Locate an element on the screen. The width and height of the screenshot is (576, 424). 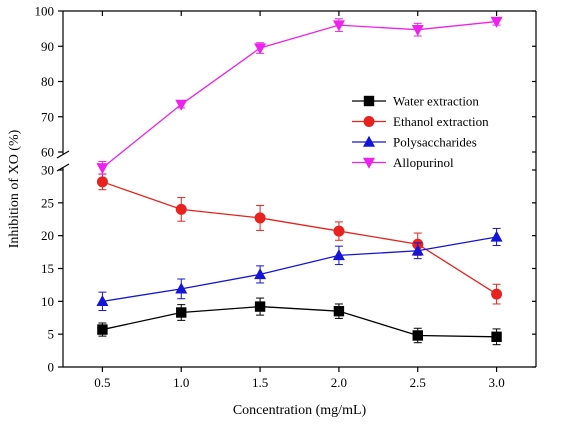
y-tick-label: 0 is located at coordinates (51, 367).